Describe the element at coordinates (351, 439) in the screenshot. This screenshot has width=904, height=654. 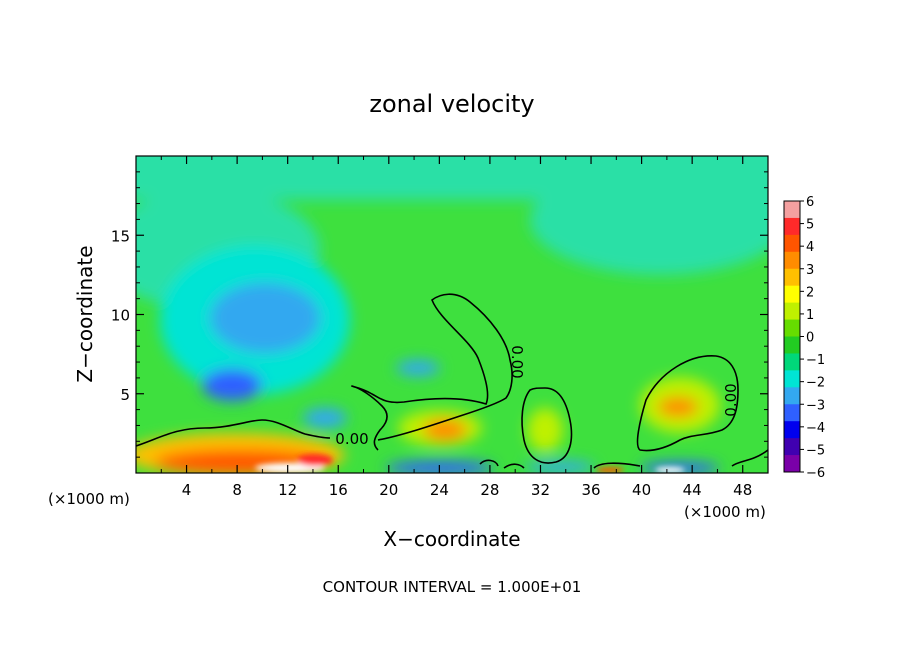
I see `contour-label-1: 0.00` at that location.